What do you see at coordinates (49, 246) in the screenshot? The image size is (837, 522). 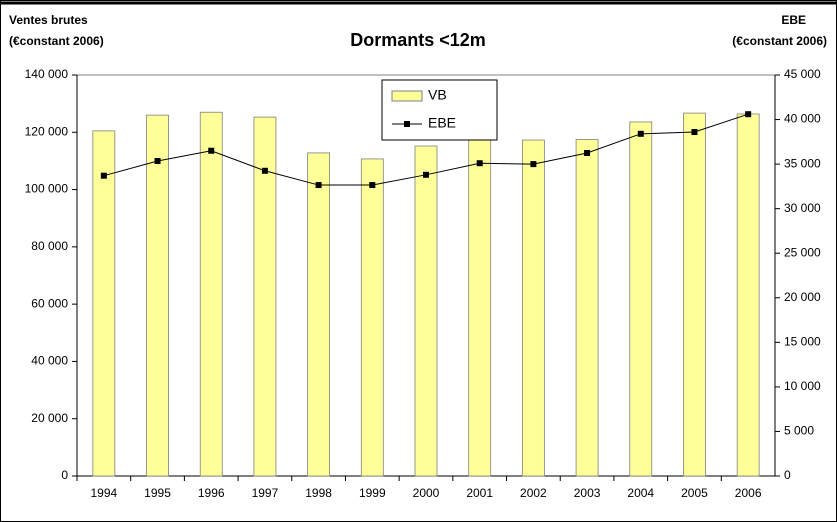 I see `y-tick-label: 80 000` at bounding box center [49, 246].